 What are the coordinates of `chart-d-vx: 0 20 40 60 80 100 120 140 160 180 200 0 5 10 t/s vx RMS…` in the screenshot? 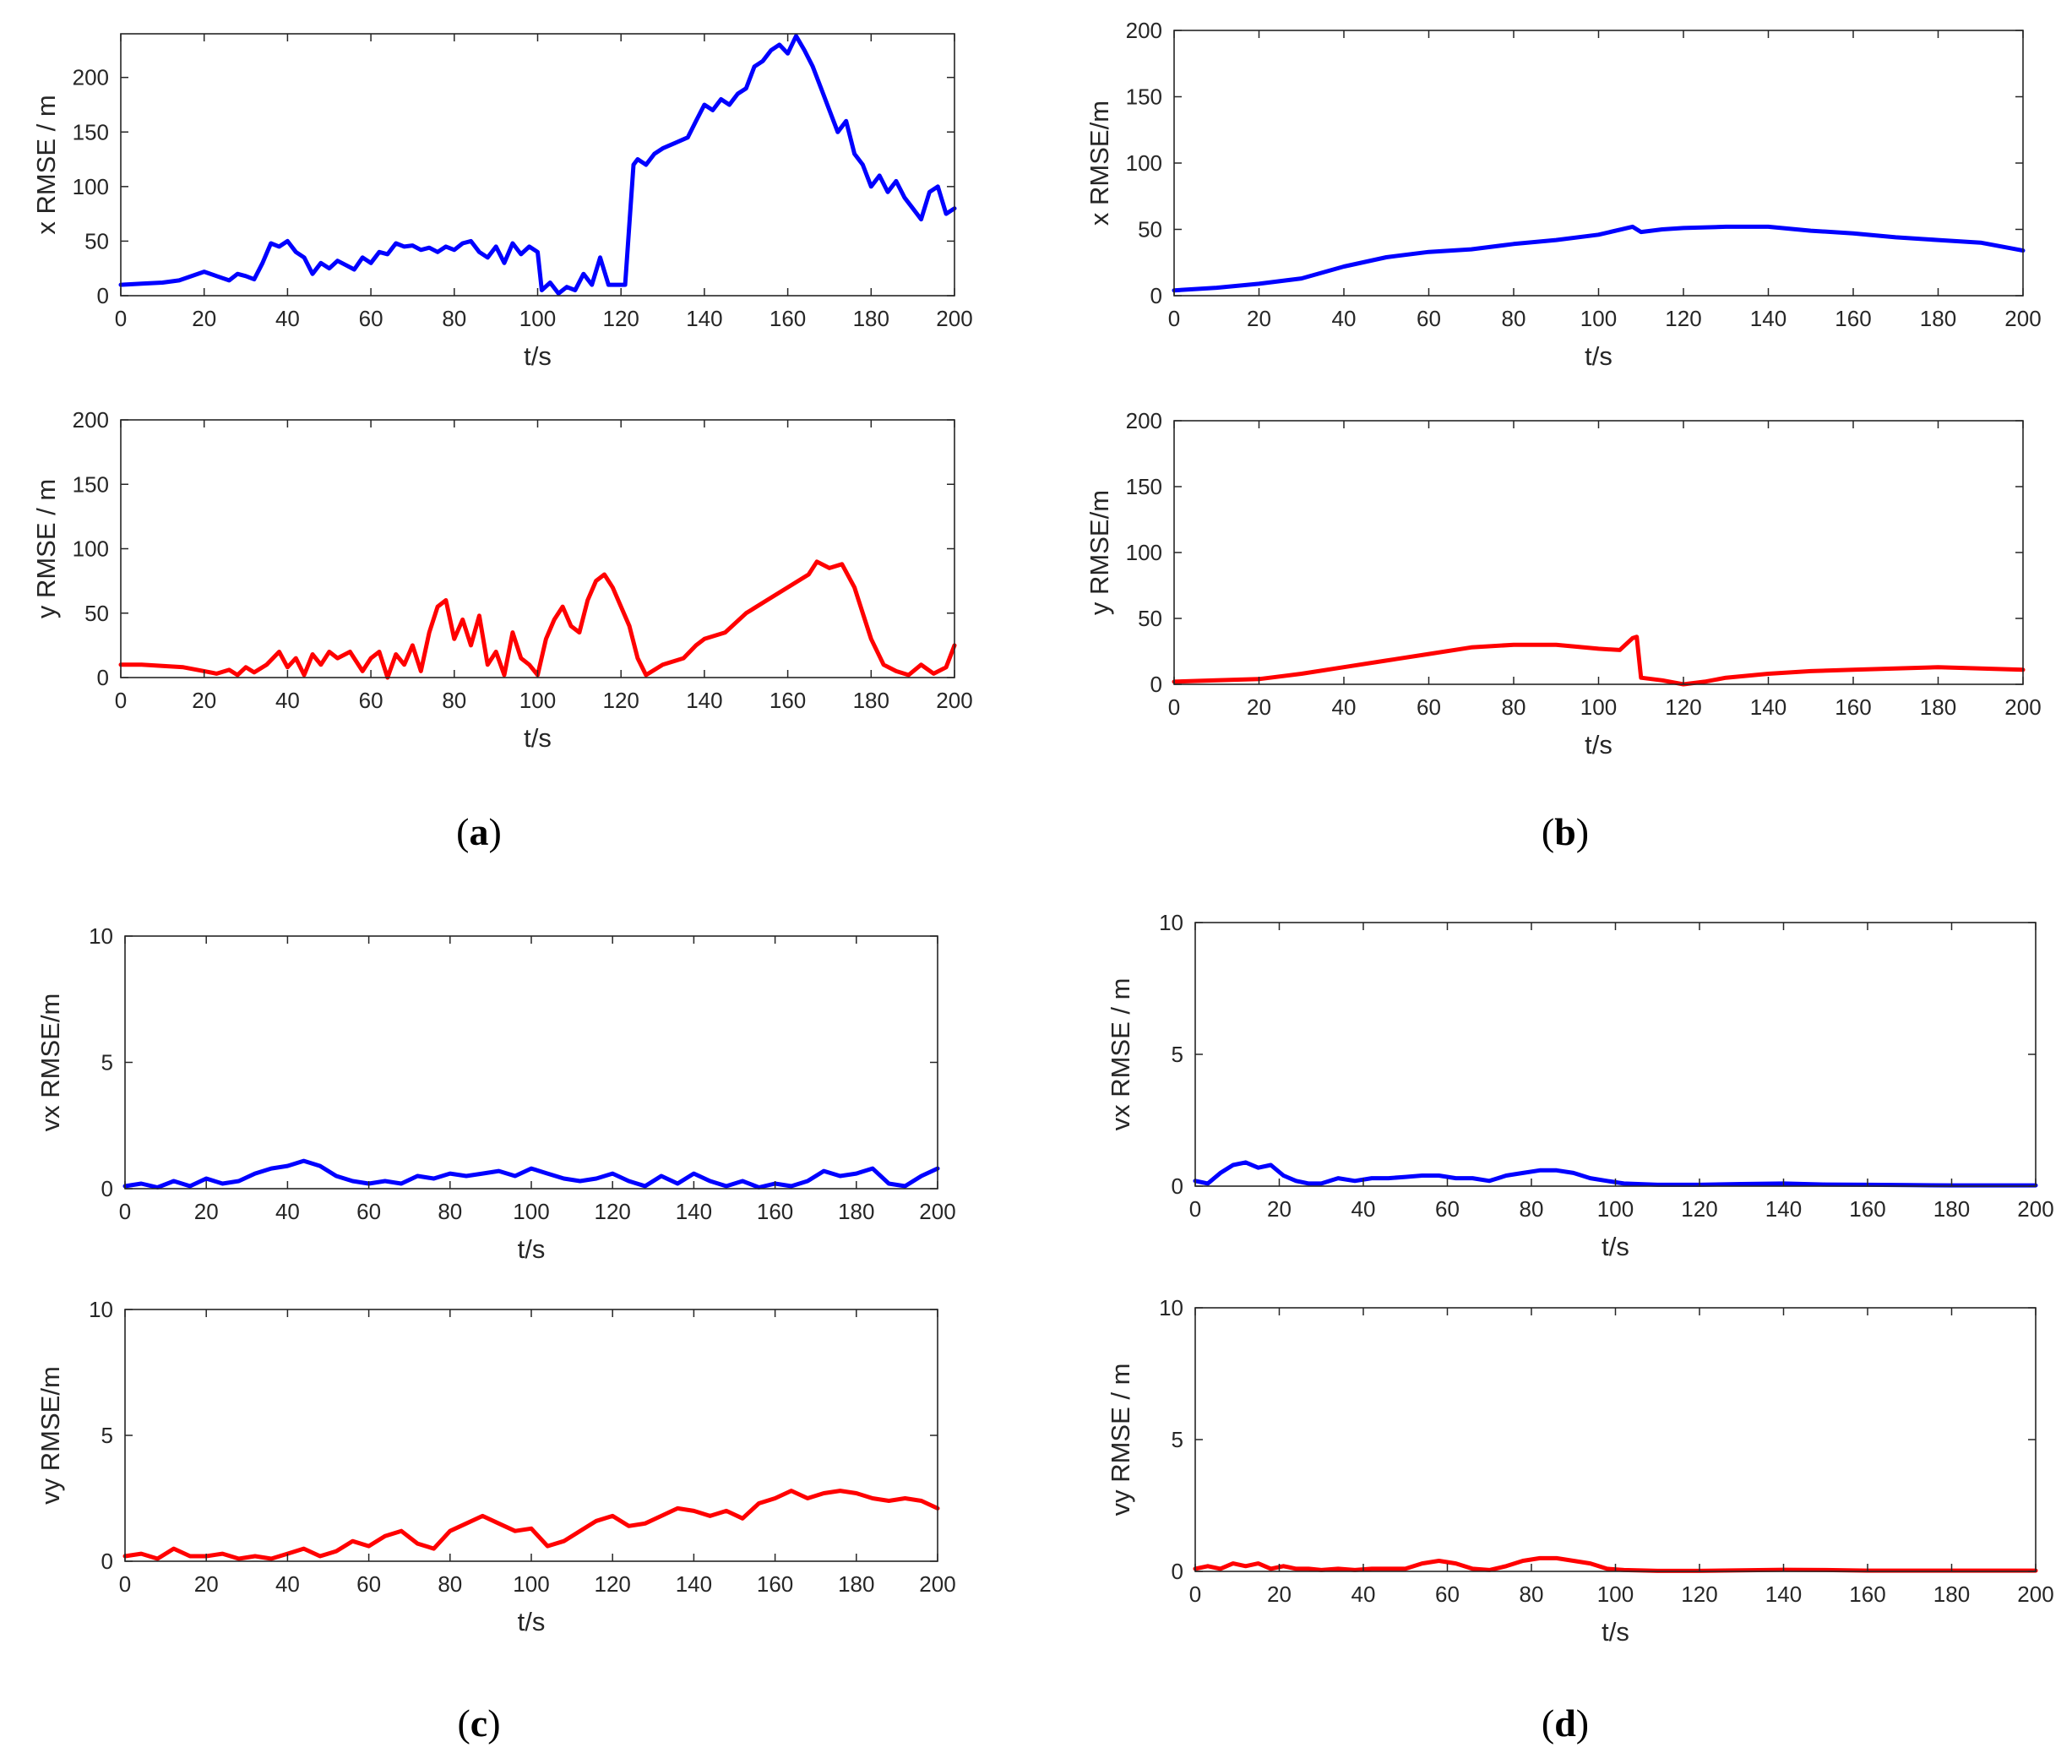 It's located at (1580, 1085).